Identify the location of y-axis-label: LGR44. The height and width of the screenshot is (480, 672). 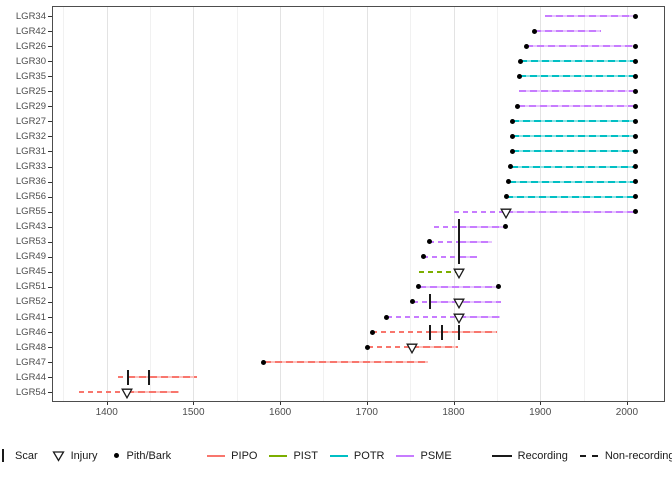
(30, 377).